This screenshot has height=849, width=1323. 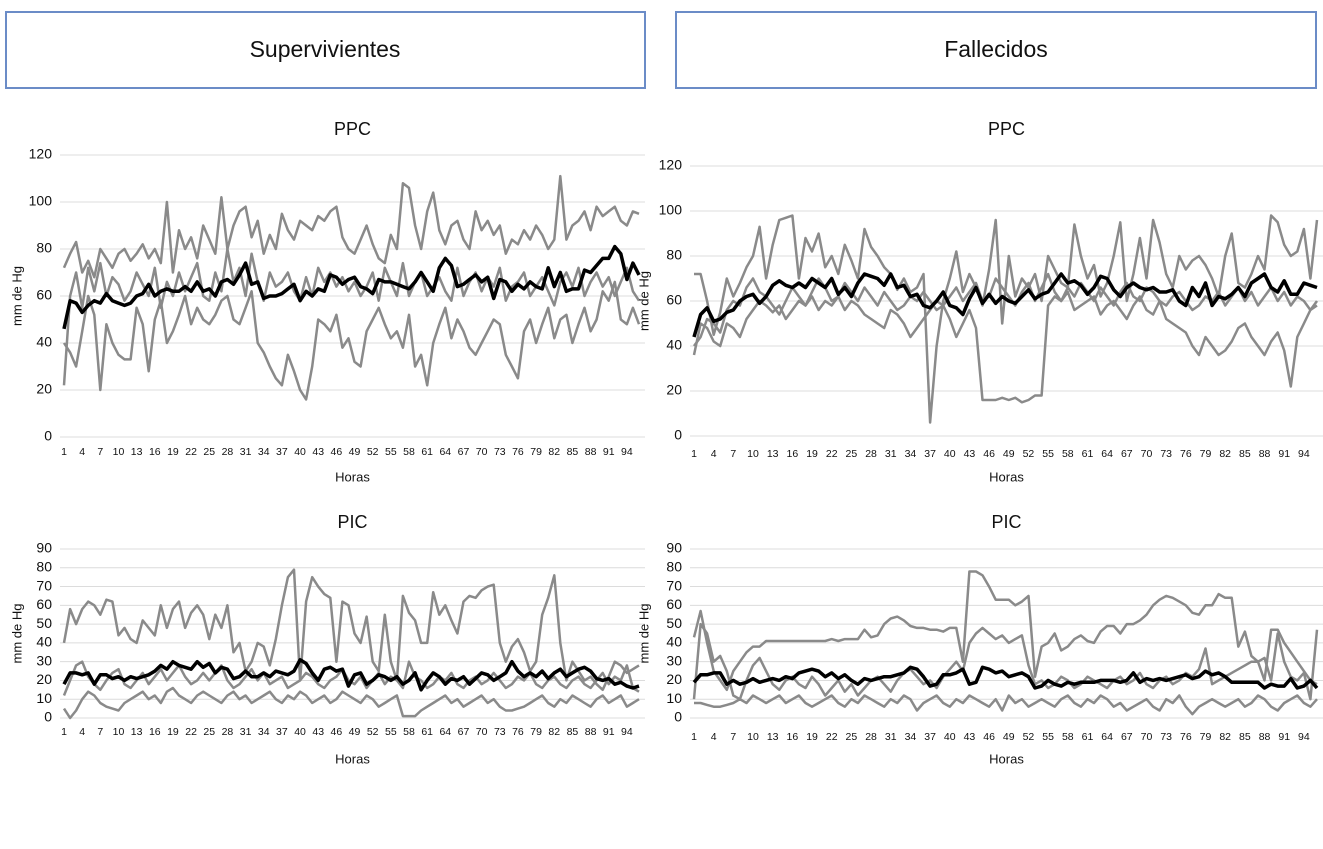 I want to click on panel-title: Supervivientes, so click(x=325, y=49).